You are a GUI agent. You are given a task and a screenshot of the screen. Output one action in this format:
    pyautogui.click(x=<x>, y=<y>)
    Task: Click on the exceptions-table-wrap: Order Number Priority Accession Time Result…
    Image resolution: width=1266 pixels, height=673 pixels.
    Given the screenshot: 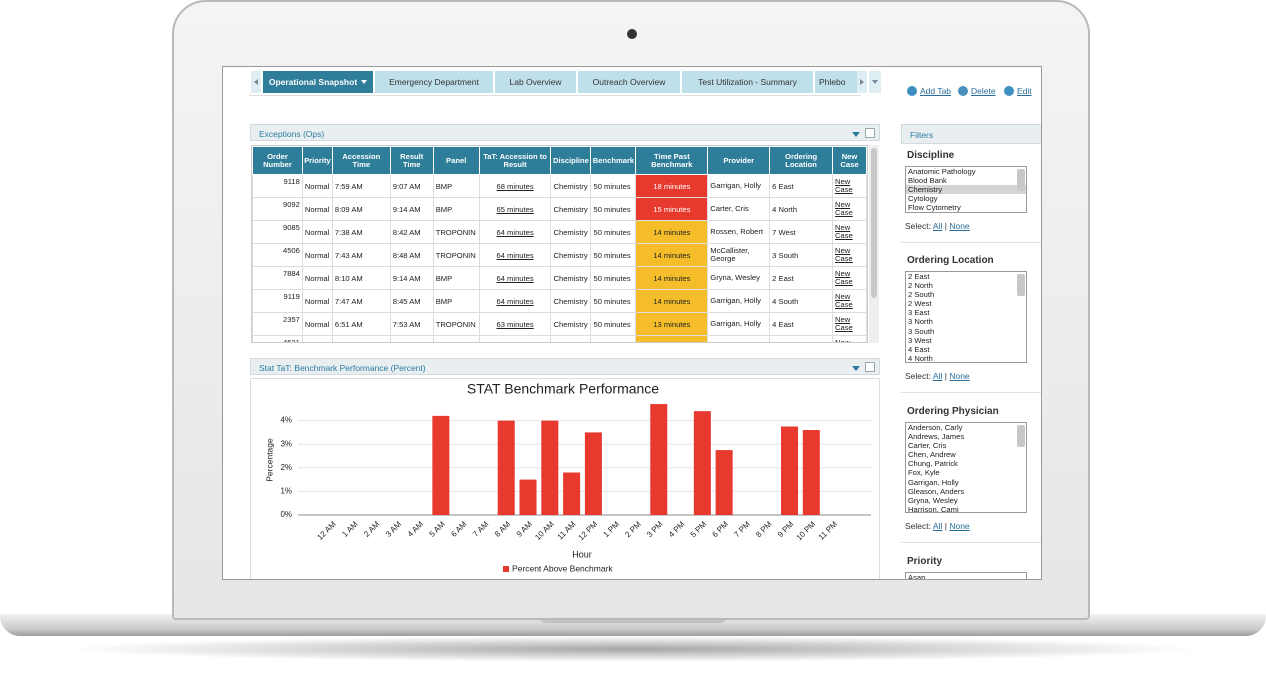 What is the action you would take?
    pyautogui.click(x=559, y=244)
    